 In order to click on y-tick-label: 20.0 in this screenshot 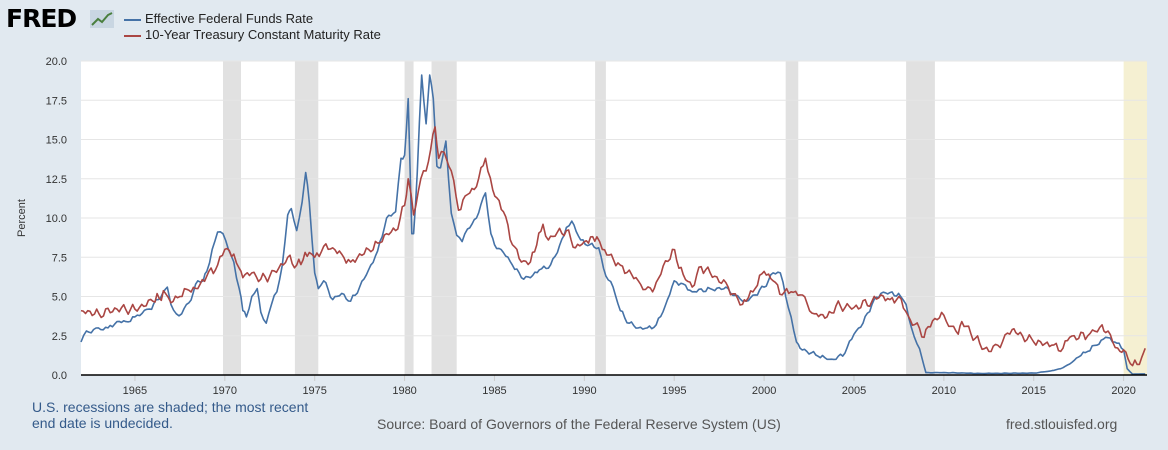, I will do `click(56, 62)`.